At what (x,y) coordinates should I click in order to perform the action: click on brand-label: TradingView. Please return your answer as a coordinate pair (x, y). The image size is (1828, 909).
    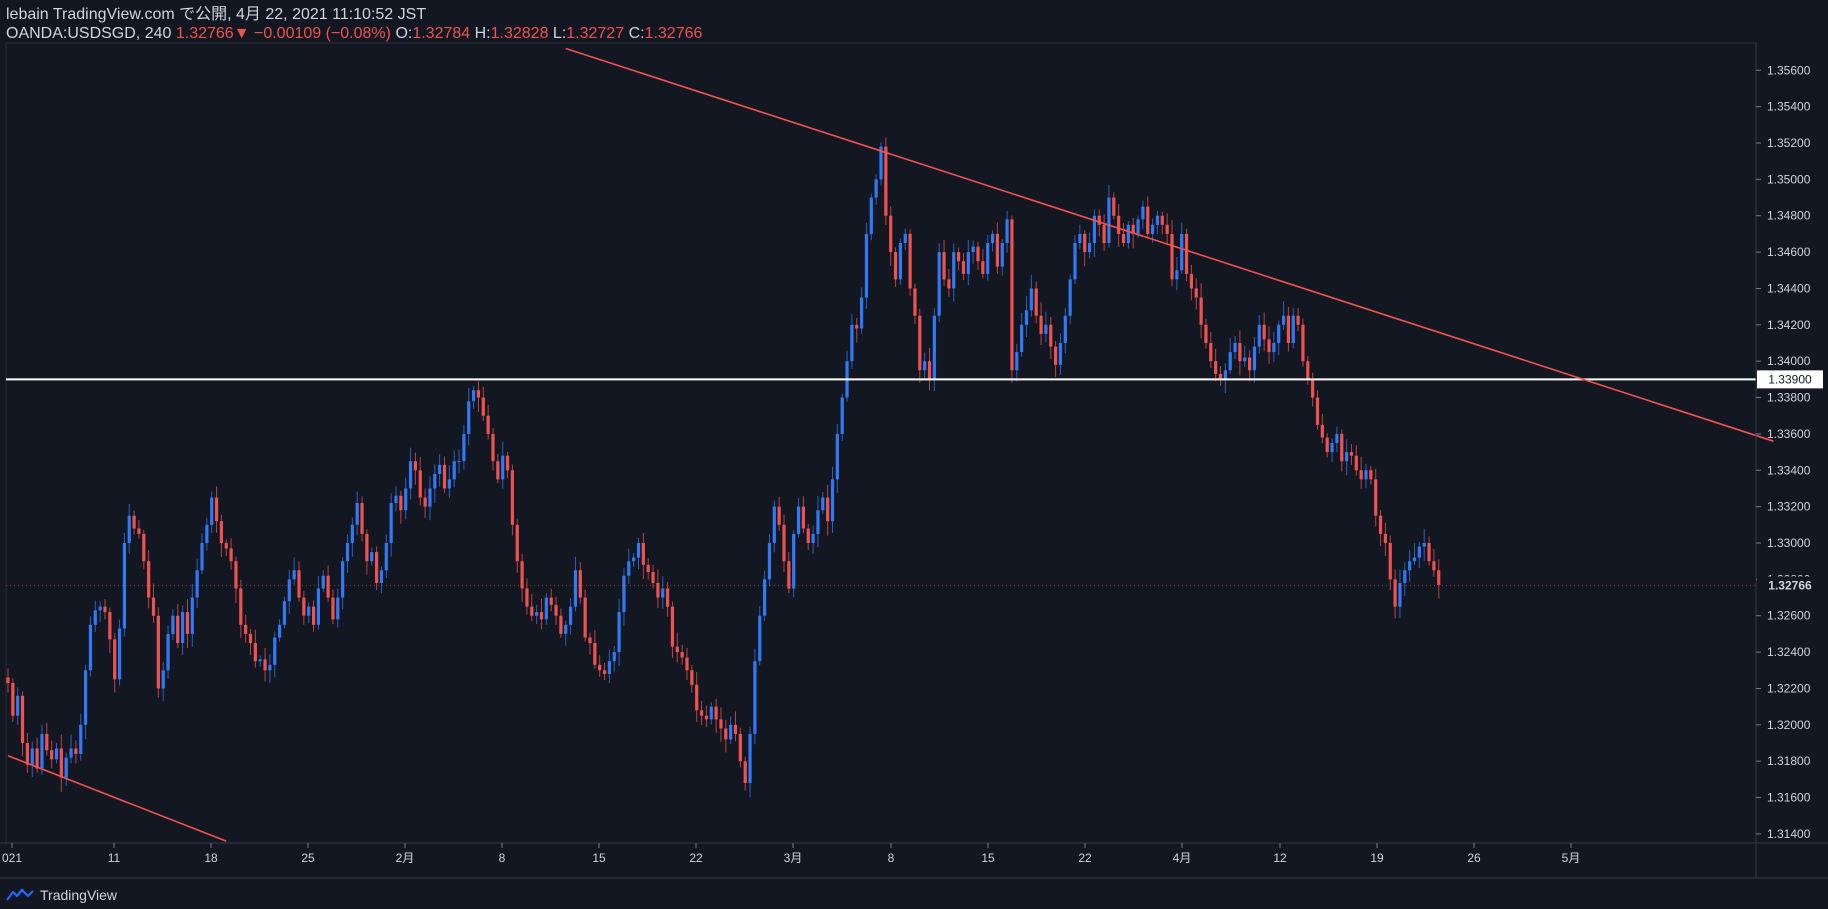
    Looking at the image, I should click on (79, 895).